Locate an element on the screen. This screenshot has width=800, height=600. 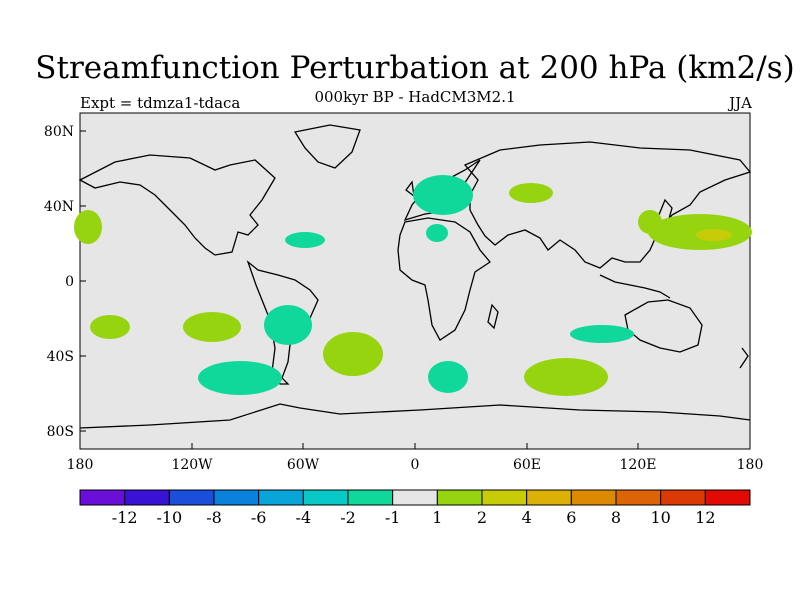
lon-tick-label: 120W is located at coordinates (192, 465).